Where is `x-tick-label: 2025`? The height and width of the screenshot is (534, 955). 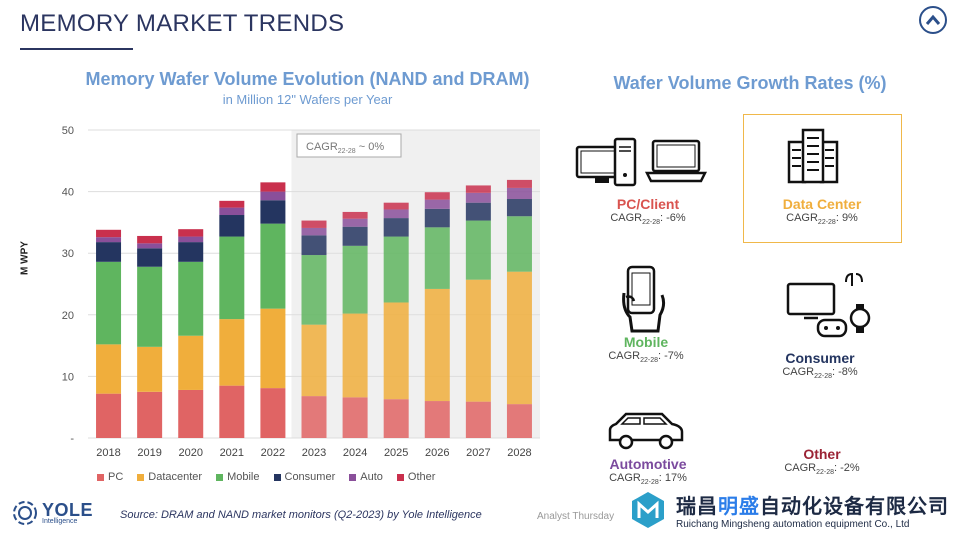 x-tick-label: 2025 is located at coordinates (396, 453).